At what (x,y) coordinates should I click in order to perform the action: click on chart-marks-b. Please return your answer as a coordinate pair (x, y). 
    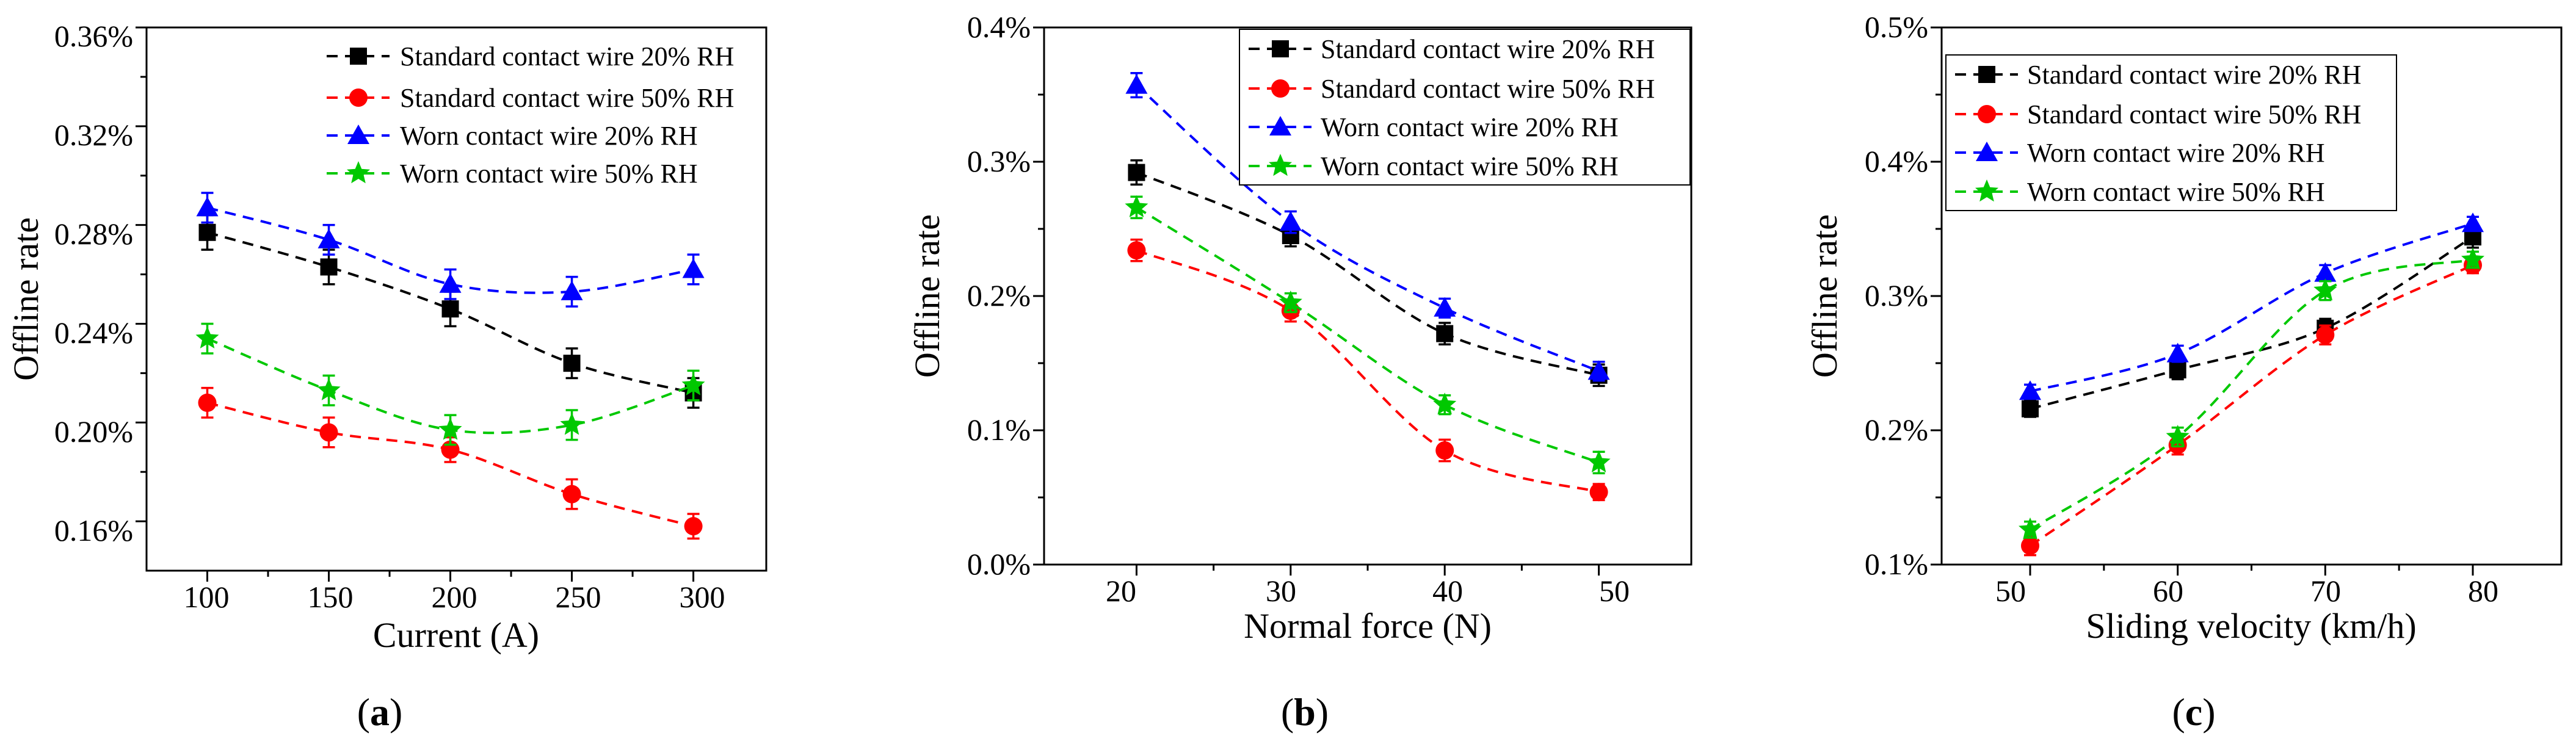
    Looking at the image, I should click on (1368, 287).